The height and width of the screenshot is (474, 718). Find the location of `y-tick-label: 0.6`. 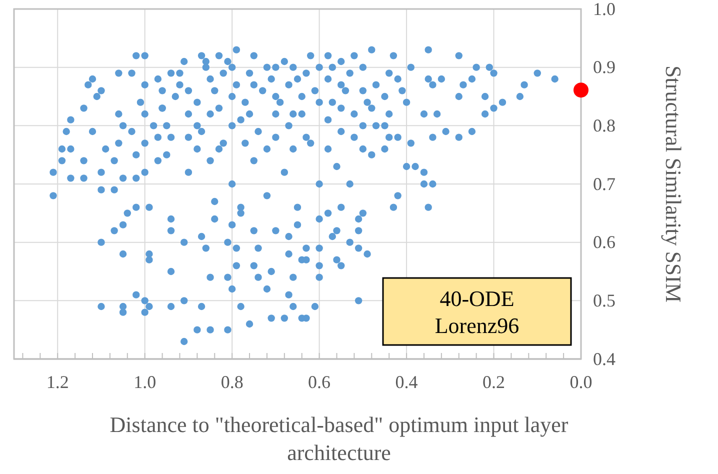

y-tick-label: 0.6 is located at coordinates (604, 242).